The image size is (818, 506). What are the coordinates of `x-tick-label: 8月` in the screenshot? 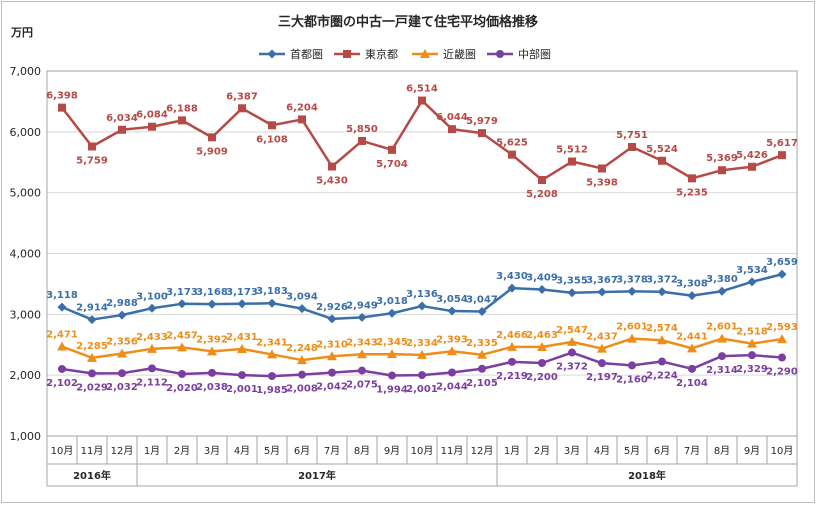 It's located at (722, 451).